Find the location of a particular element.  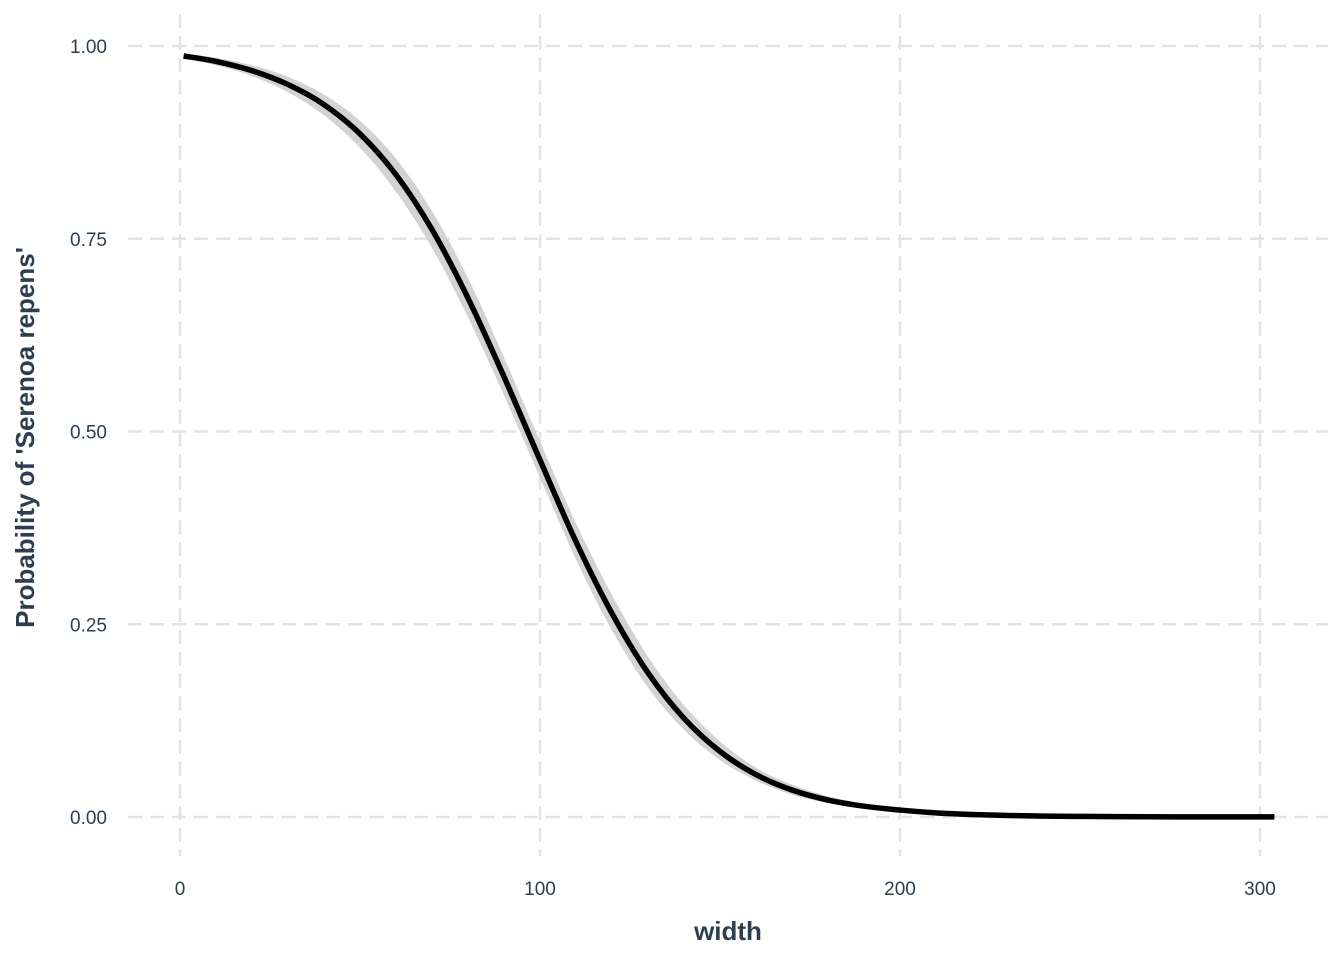

x-axis-title: width is located at coordinates (727, 931).